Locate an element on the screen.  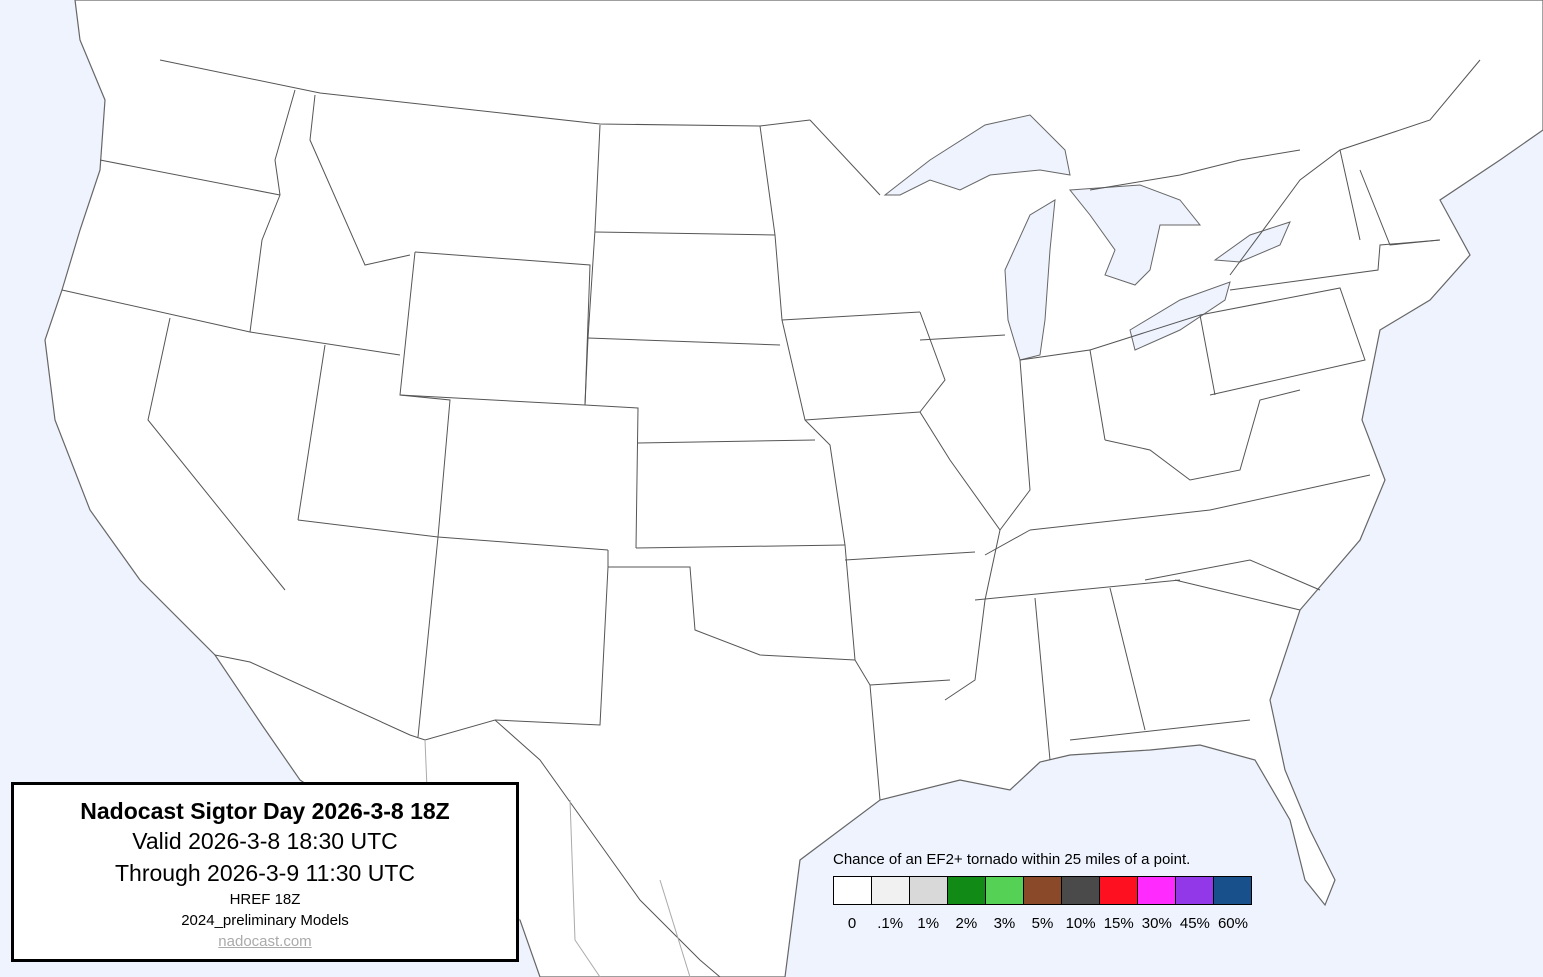
legend-label: 15% is located at coordinates (1118, 923).